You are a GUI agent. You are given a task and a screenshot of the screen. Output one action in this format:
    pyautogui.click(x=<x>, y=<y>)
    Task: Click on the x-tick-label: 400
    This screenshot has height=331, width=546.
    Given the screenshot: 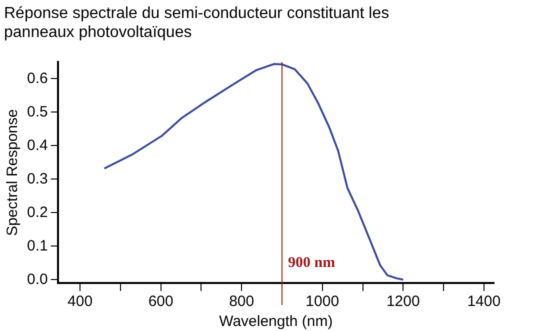 What is the action you would take?
    pyautogui.click(x=80, y=301)
    